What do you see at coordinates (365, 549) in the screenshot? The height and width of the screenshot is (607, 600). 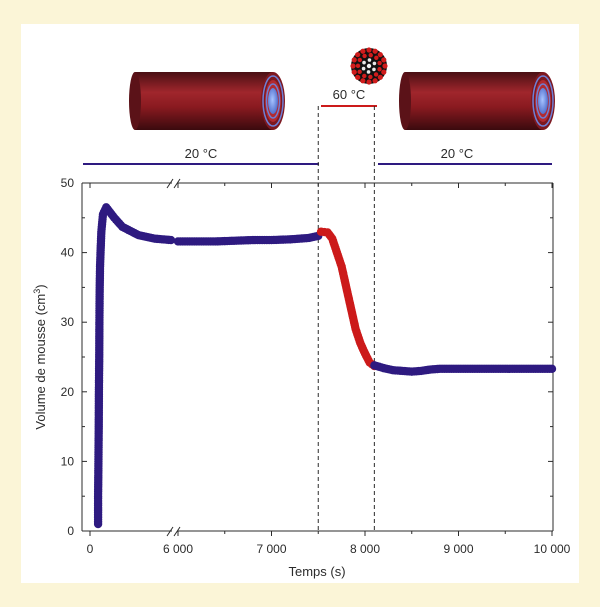 I see `x-tick-label: 8 000` at bounding box center [365, 549].